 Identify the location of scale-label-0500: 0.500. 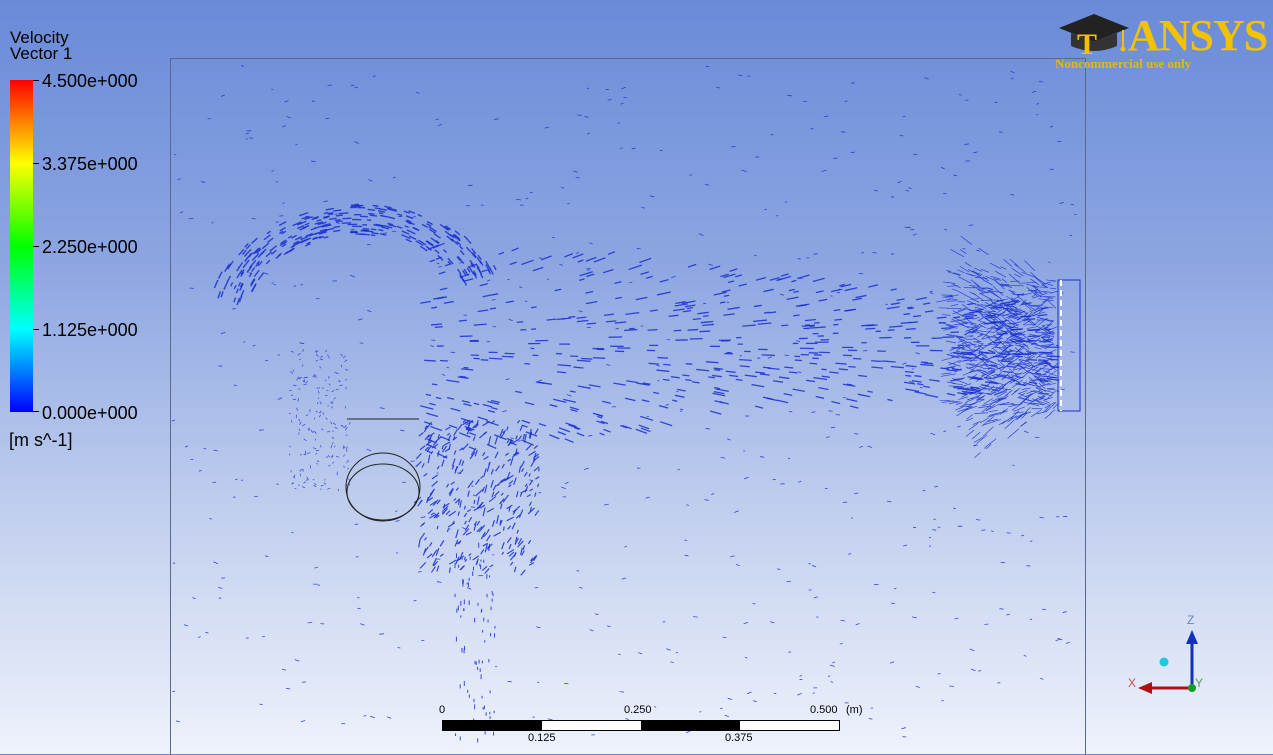
(824, 710).